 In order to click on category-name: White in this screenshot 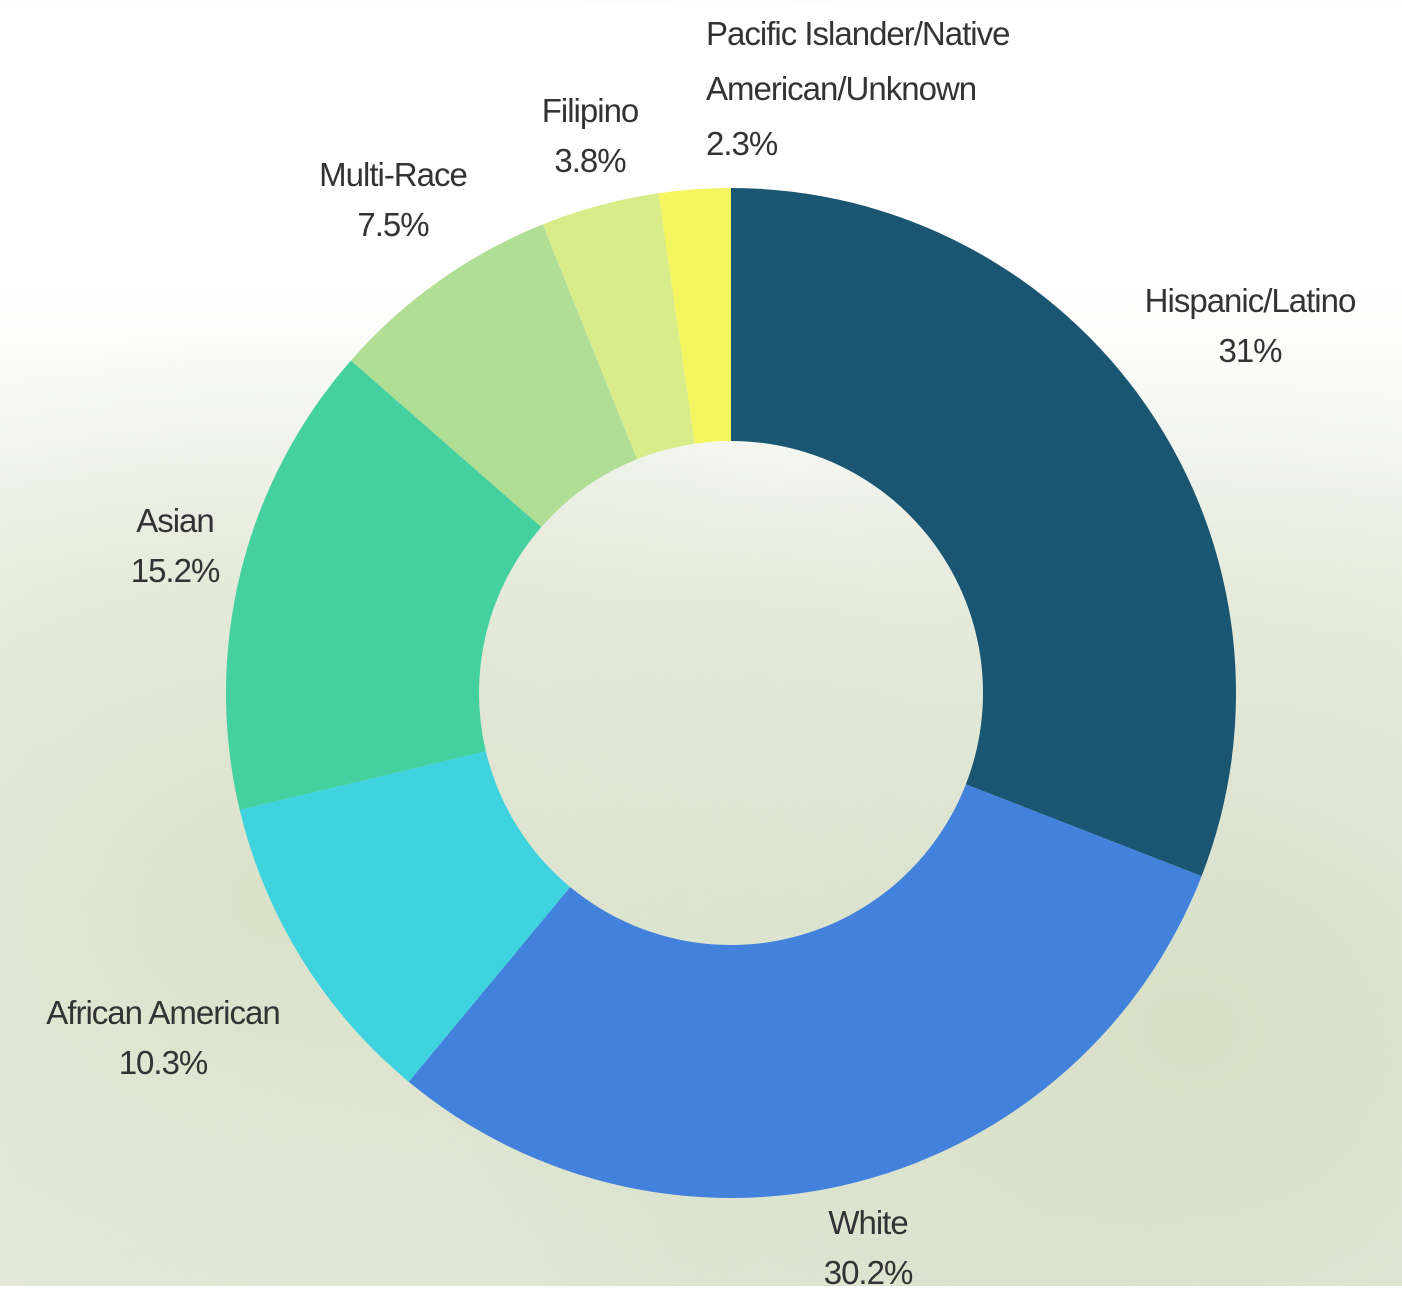, I will do `click(868, 1222)`.